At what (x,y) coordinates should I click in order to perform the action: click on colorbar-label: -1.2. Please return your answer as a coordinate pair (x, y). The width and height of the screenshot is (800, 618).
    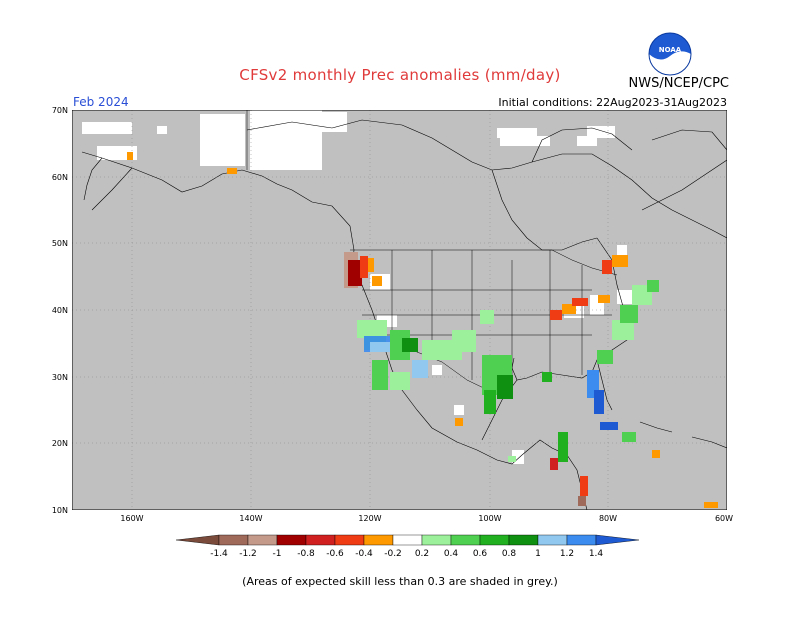
    Looking at the image, I should click on (248, 554).